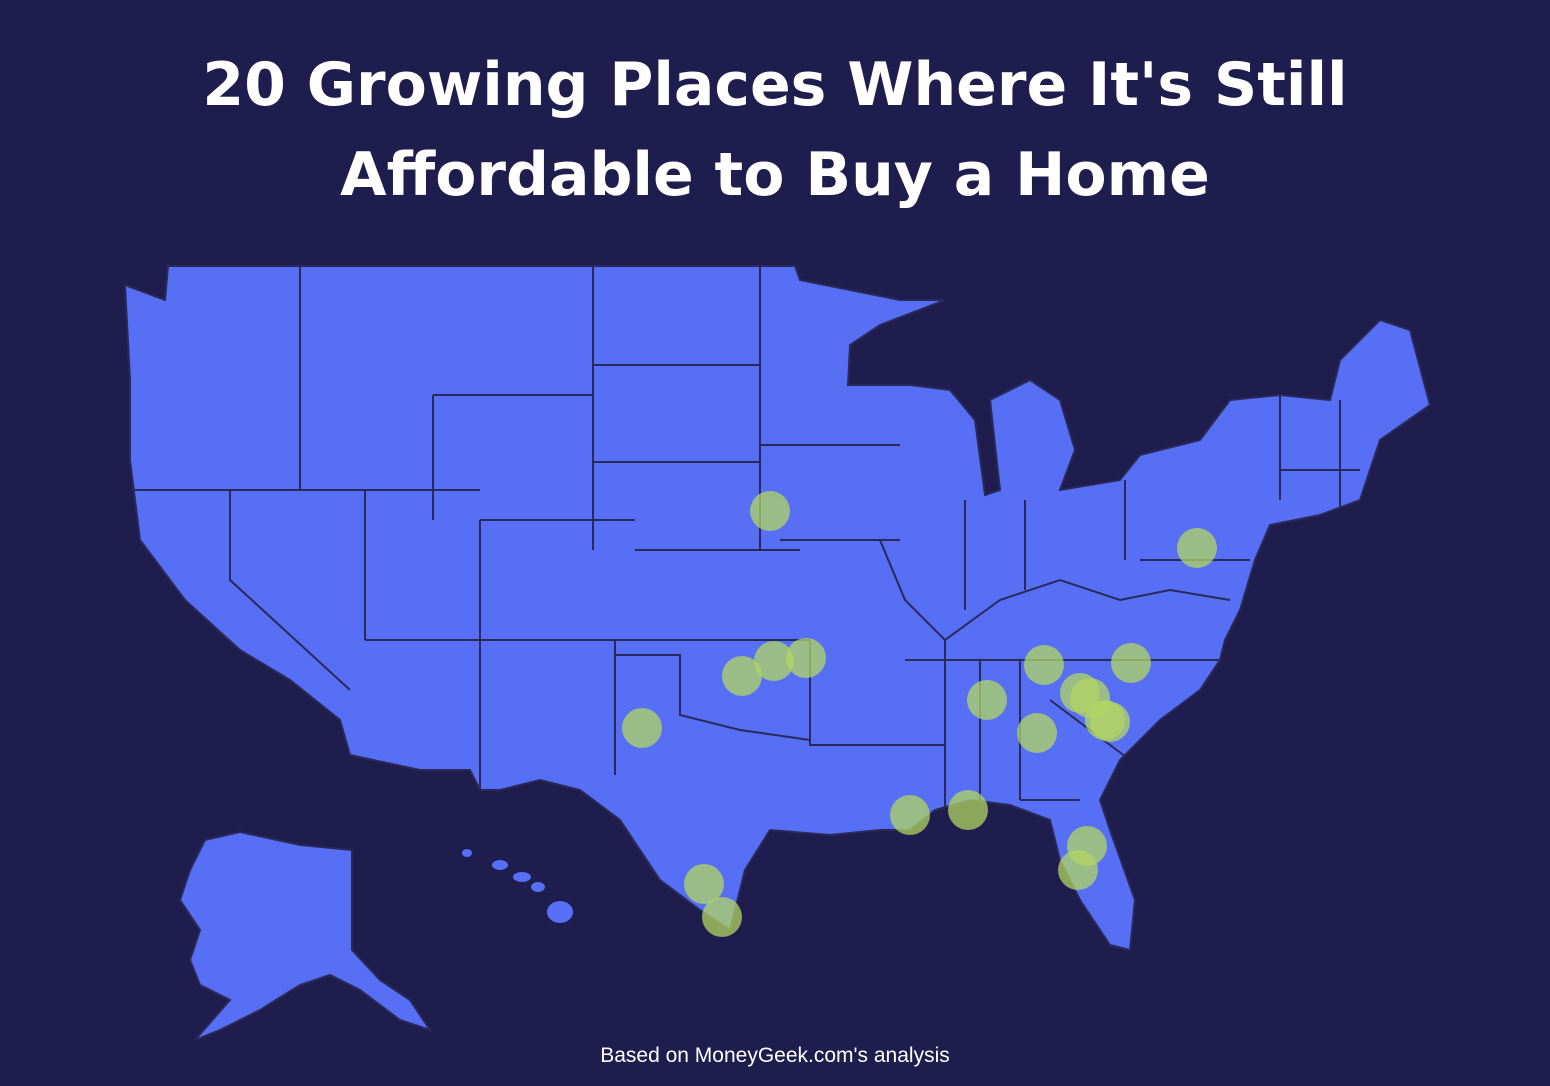  Describe the element at coordinates (517, 886) in the screenshot. I see `hawaii` at that location.